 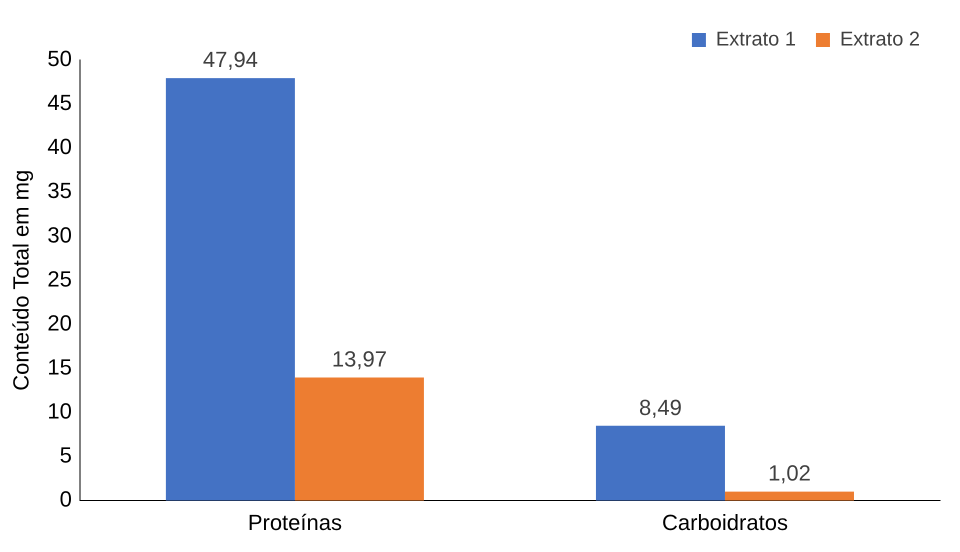 What do you see at coordinates (725, 522) in the screenshot?
I see `x-tick-label: Carboidratos` at bounding box center [725, 522].